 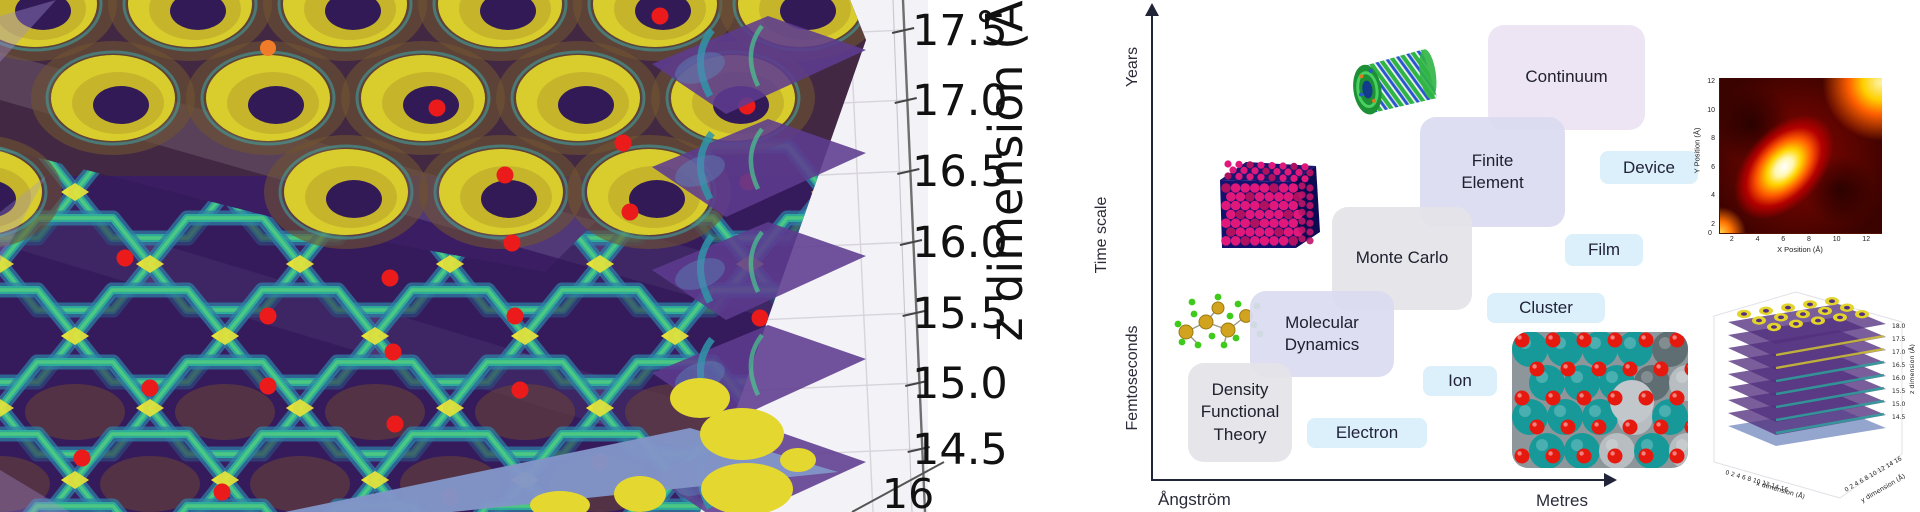 I want to click on inset-y-ticks: 0 2 4 6 8 10 12 14 16, so click(x=1874, y=474).